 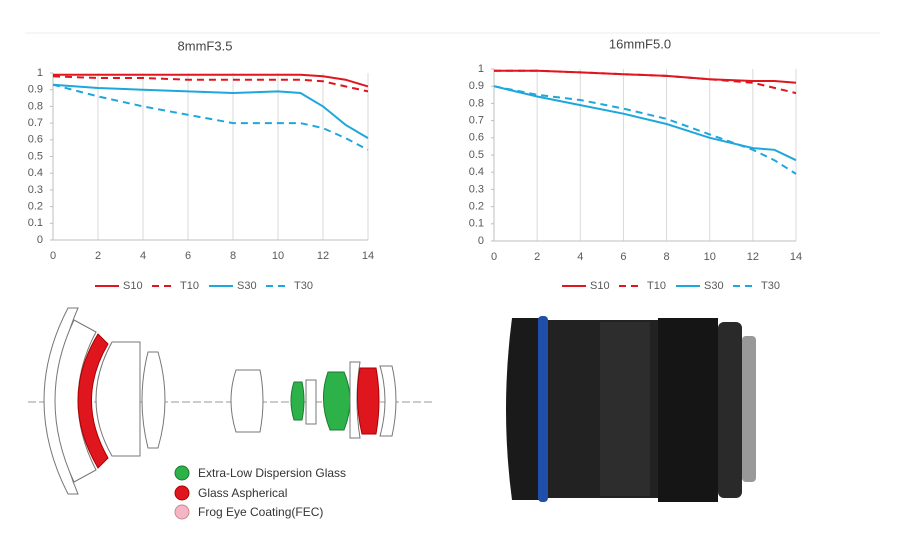 I want to click on chart-title: 8mmF3.5, so click(x=205, y=45).